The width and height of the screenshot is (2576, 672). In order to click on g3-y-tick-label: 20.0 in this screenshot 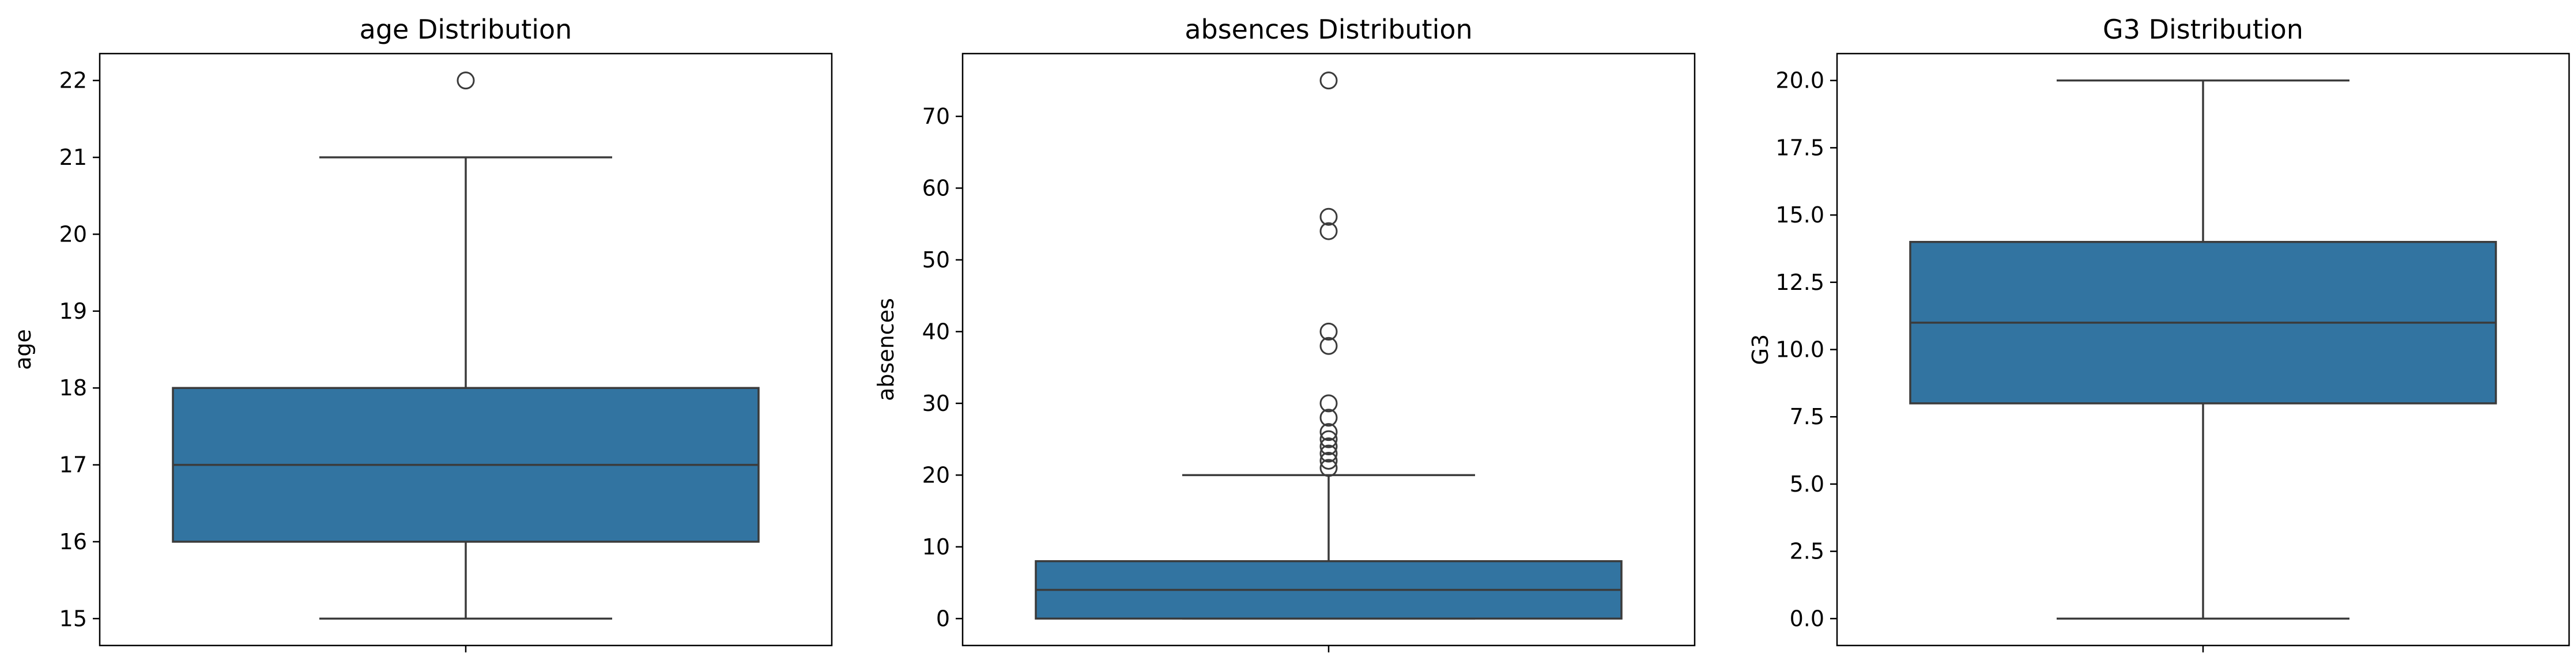, I will do `click(1799, 81)`.